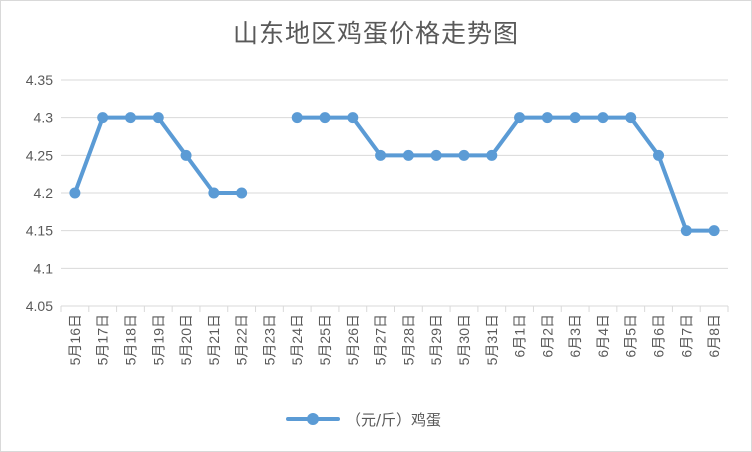 The image size is (752, 452). I want to click on x-tick-label: 6月2日, so click(547, 336).